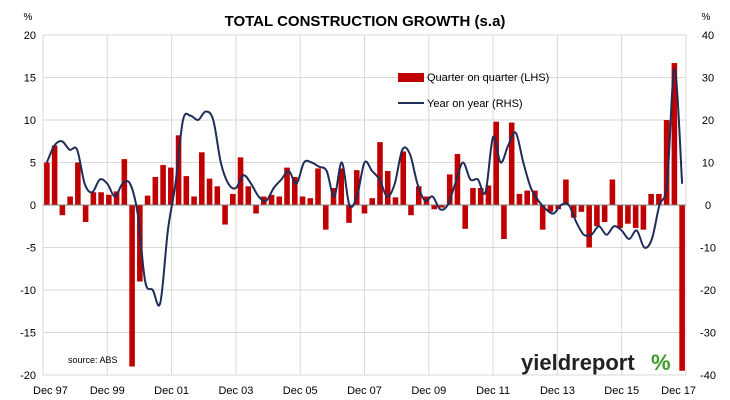  Describe the element at coordinates (28, 334) in the screenshot. I see `left-axis-tick-label: -15` at that location.